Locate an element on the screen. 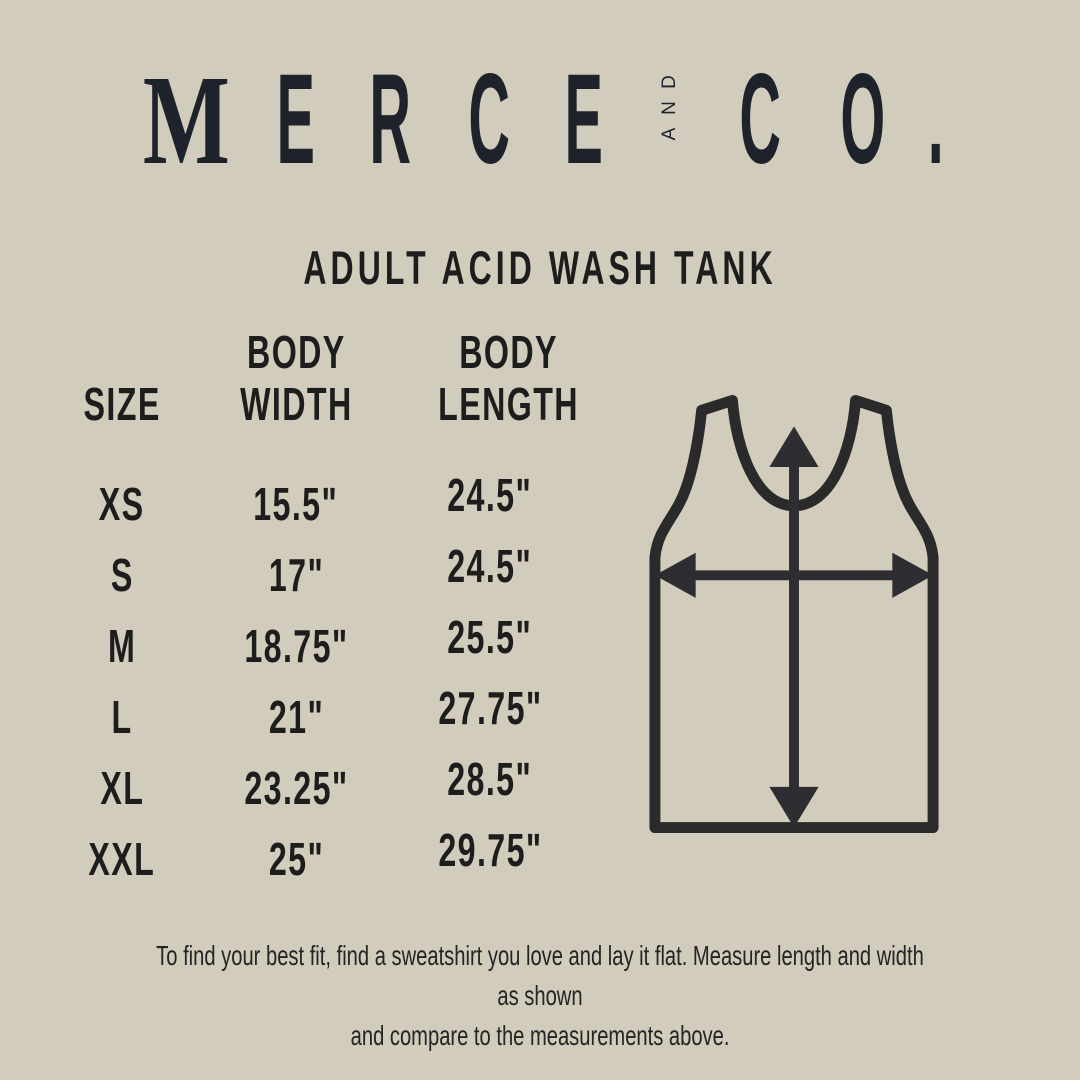  size-label: XXL is located at coordinates (122, 858).